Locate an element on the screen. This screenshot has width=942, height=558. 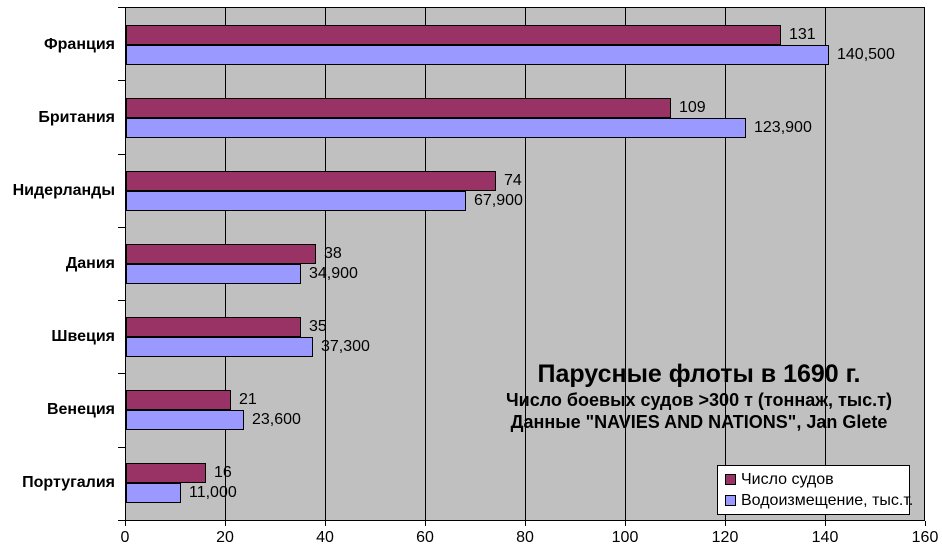
bar-row: 16 11,000 is located at coordinates (525, 483).